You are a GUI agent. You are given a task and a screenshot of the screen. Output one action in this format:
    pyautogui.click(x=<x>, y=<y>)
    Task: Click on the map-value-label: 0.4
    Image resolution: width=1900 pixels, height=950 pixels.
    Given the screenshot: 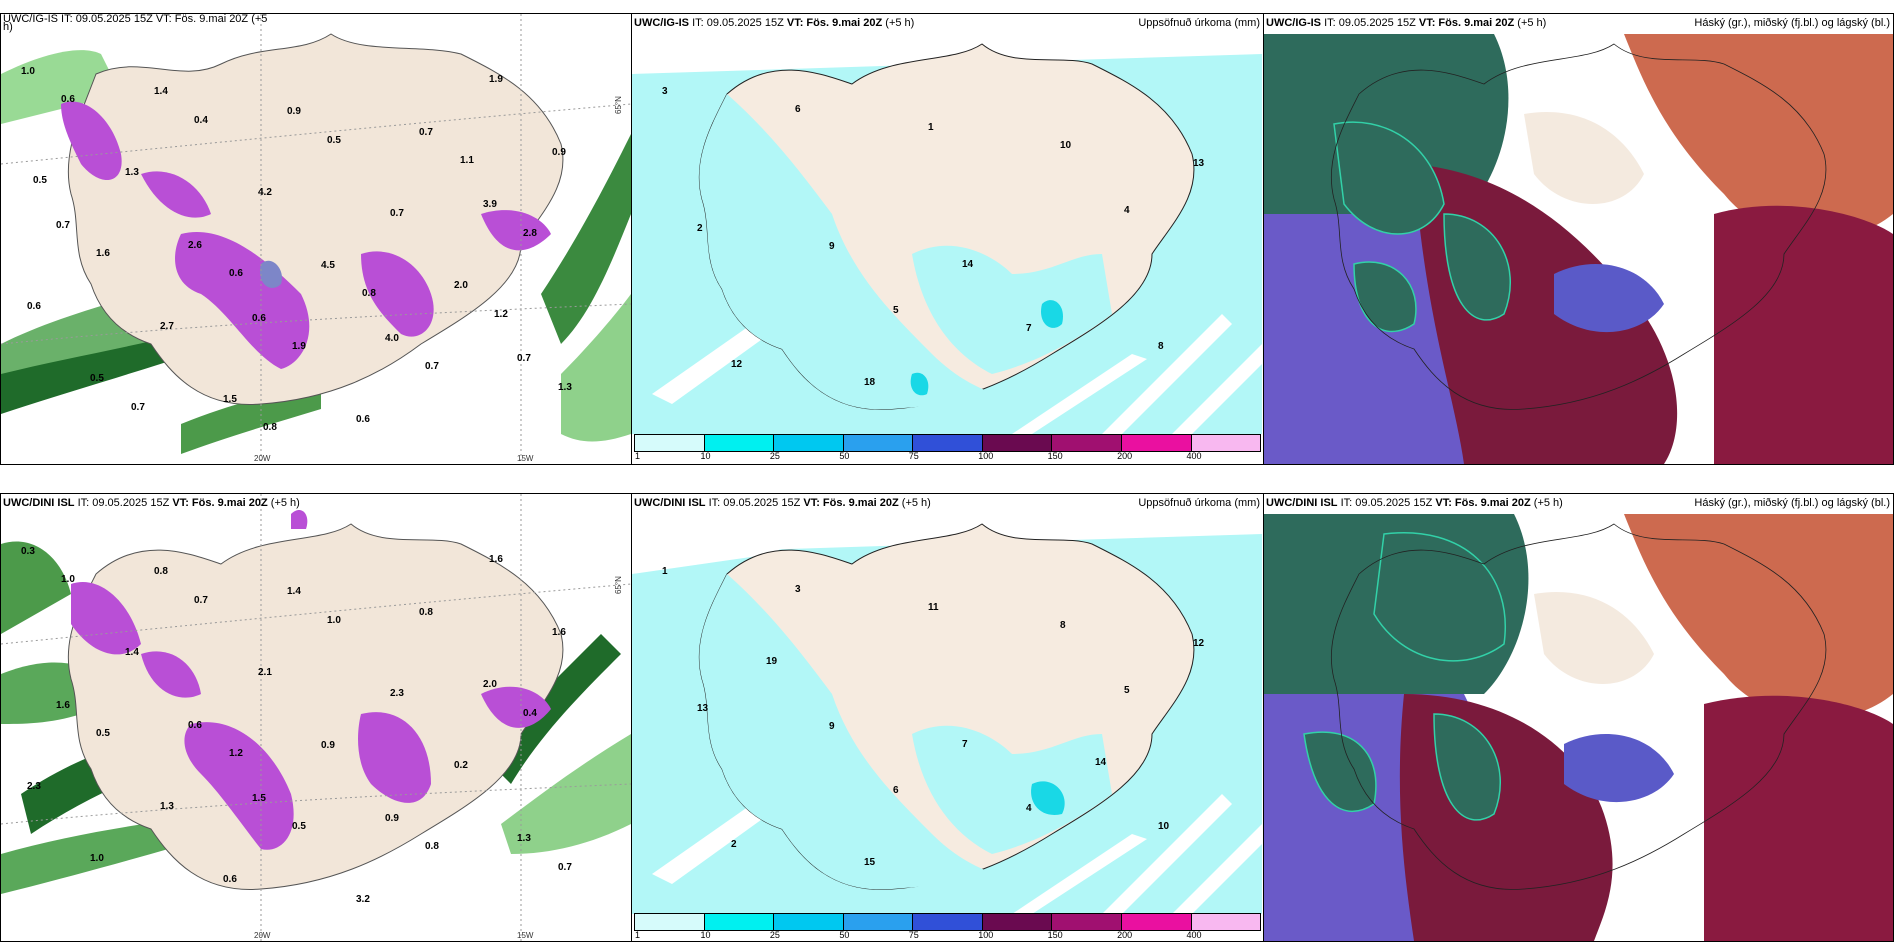 What is the action you would take?
    pyautogui.click(x=201, y=120)
    